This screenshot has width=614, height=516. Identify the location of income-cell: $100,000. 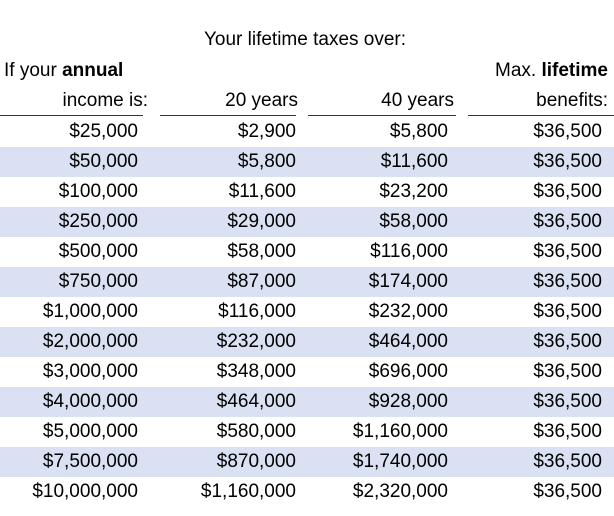
(98, 191).